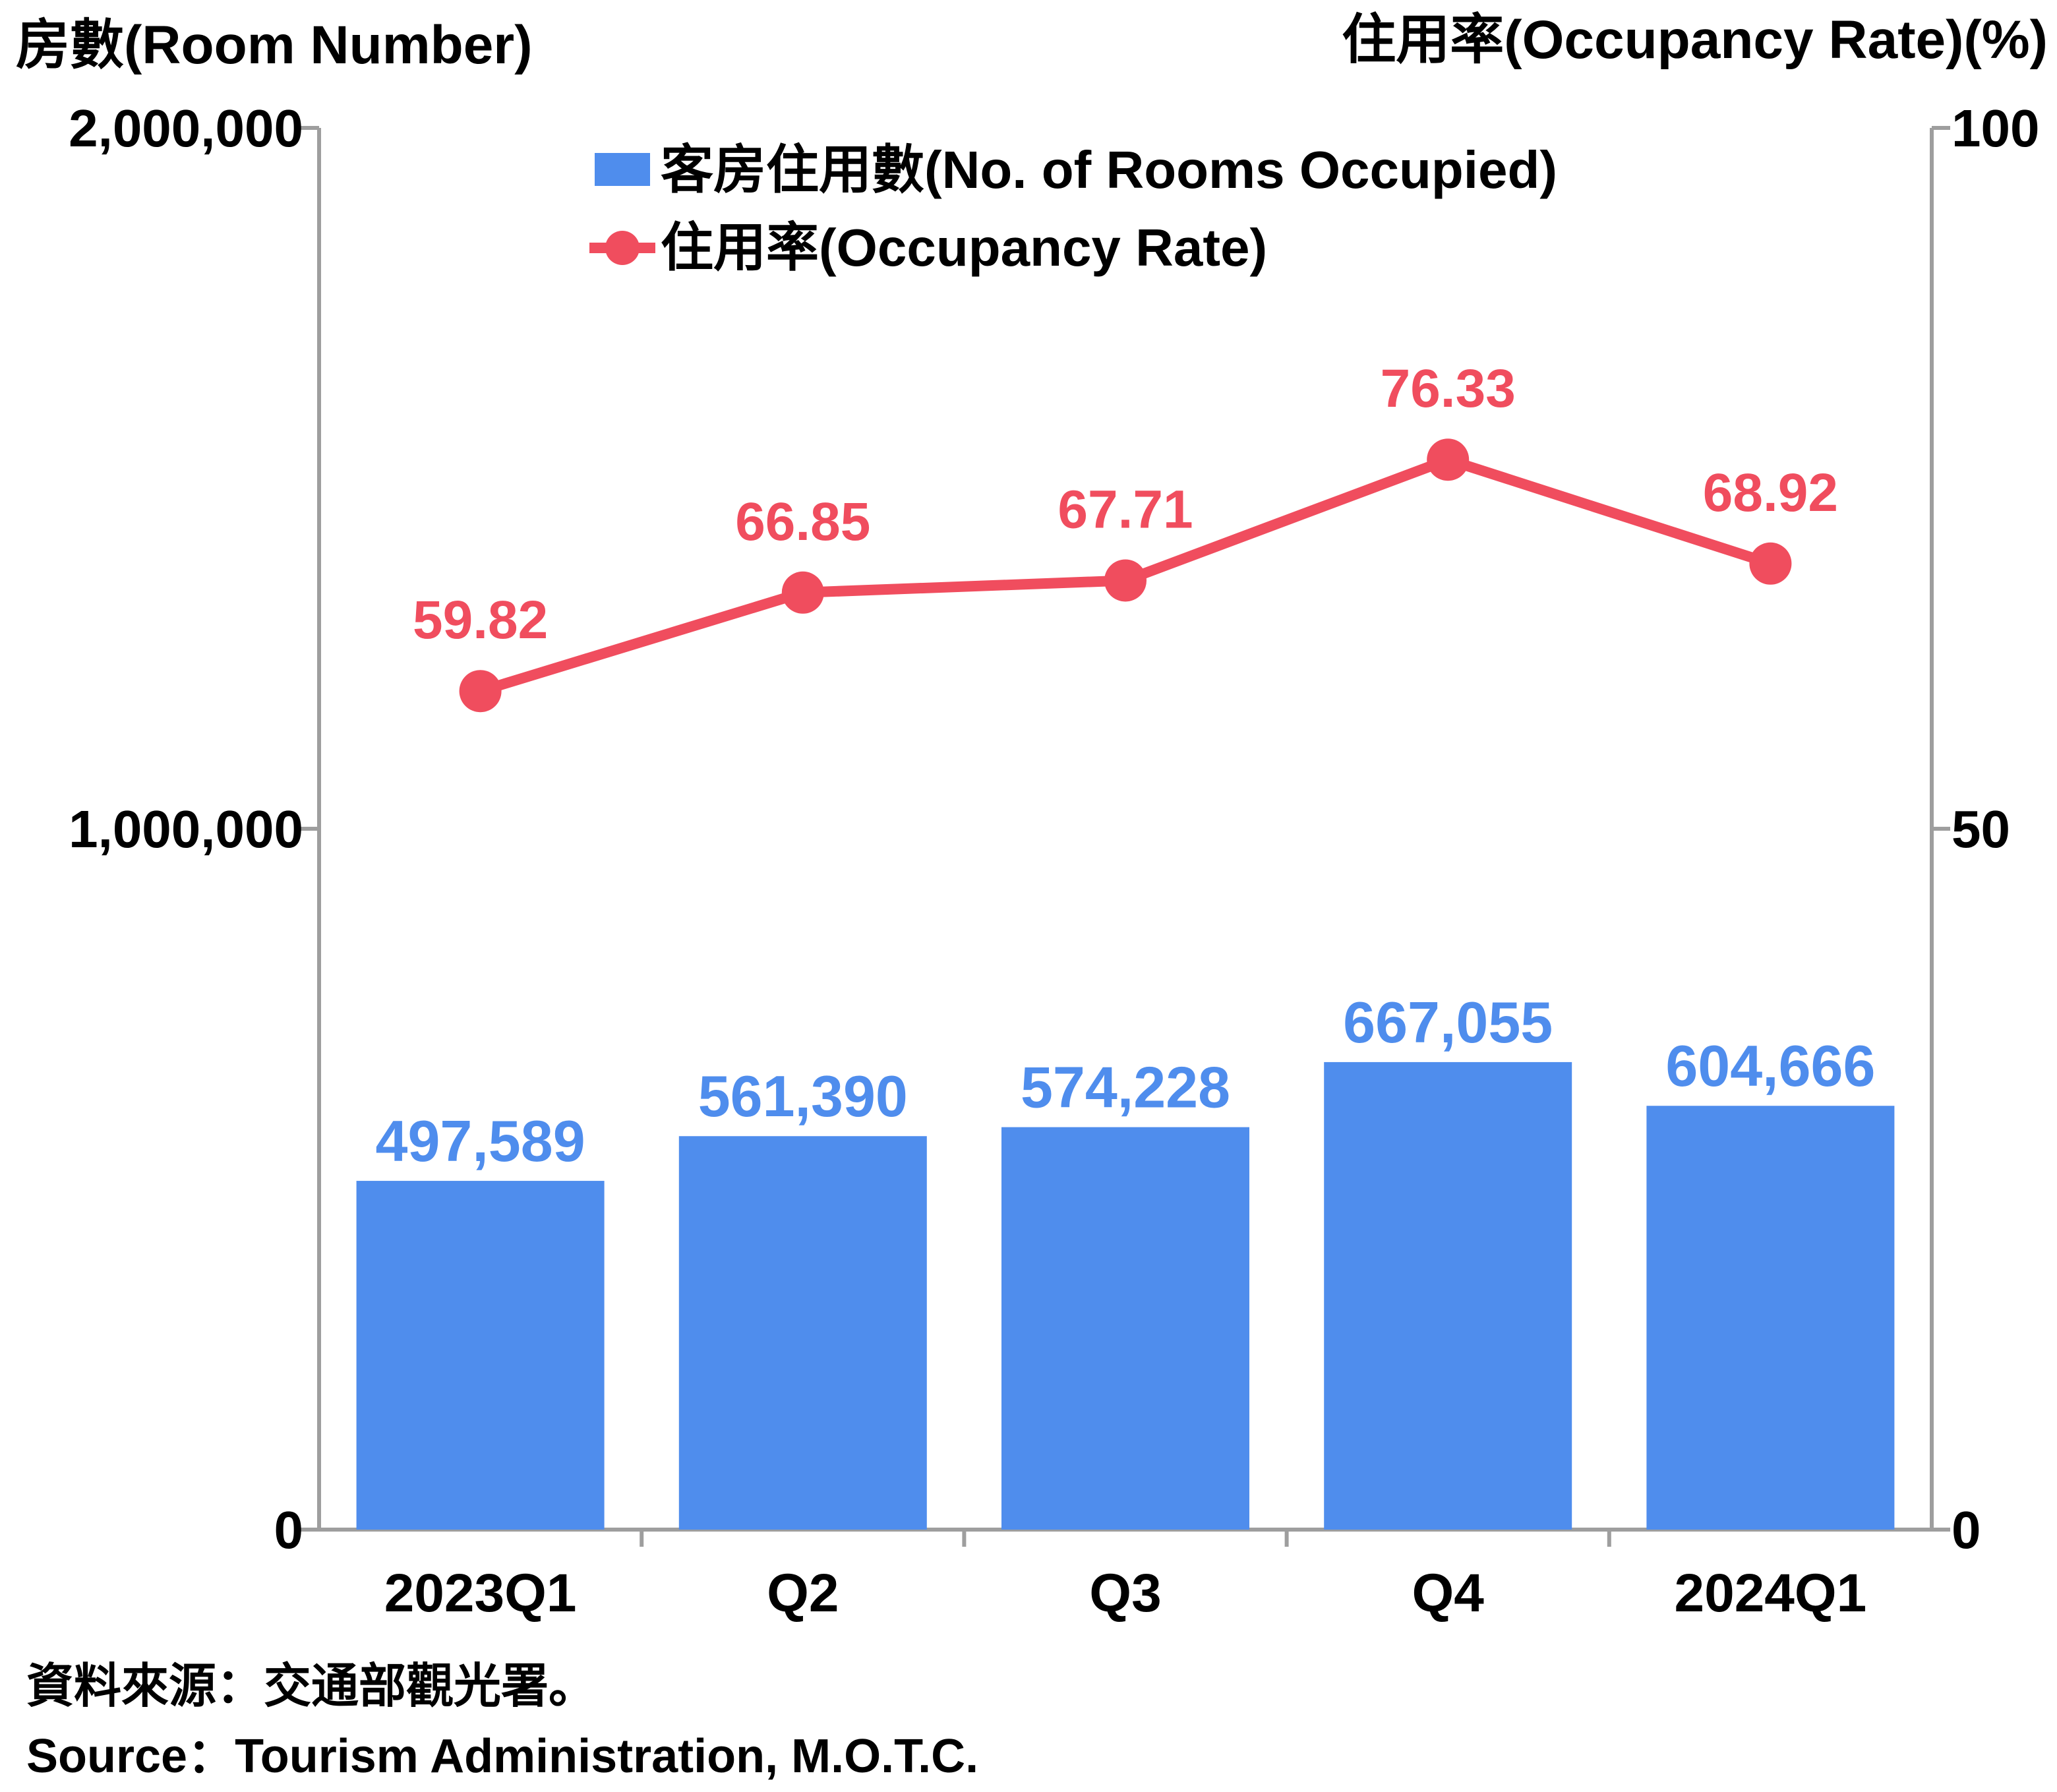 This screenshot has height=1792, width=2057. What do you see at coordinates (1770, 1593) in the screenshot?
I see `x-tick-label: 2024Q1` at bounding box center [1770, 1593].